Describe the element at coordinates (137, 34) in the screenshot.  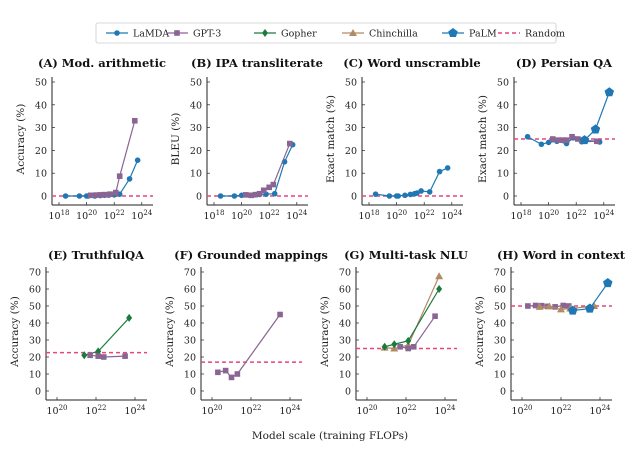
I see `legend-item-lamda: LaMDA` at that location.